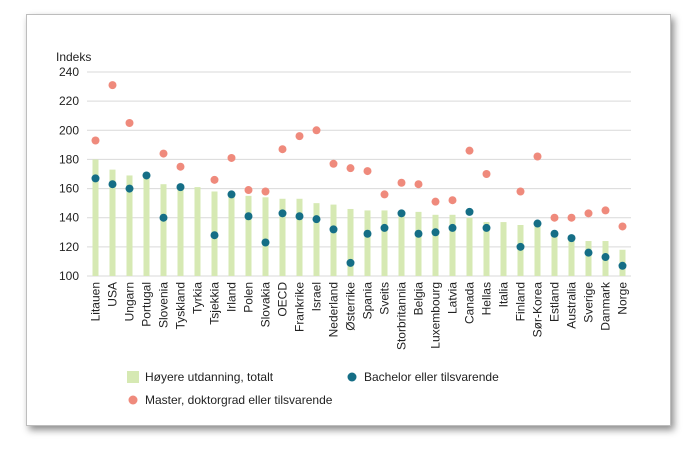 Image resolution: width=699 pixels, height=457 pixels. I want to click on x-tick-label: Tyrkia, so click(198, 298).